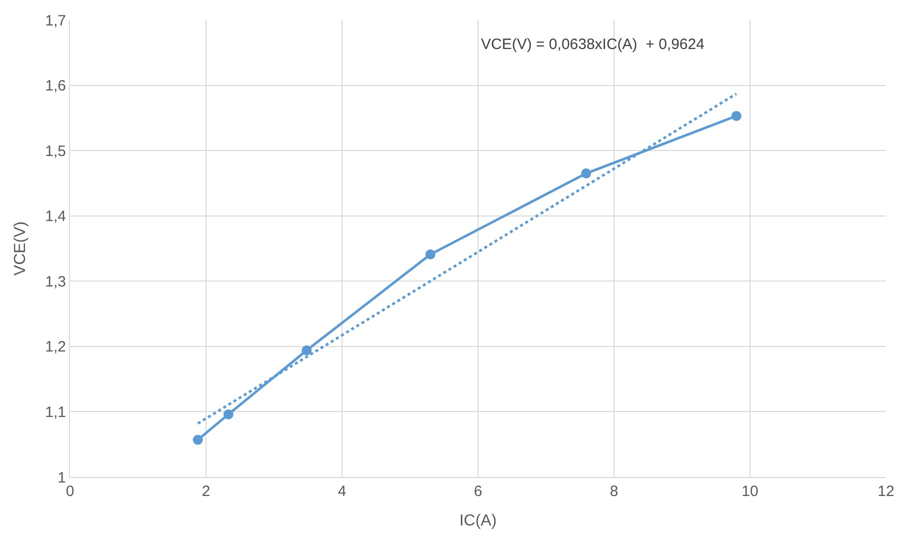  Describe the element at coordinates (62, 477) in the screenshot. I see `y-tick-label: 1` at that location.